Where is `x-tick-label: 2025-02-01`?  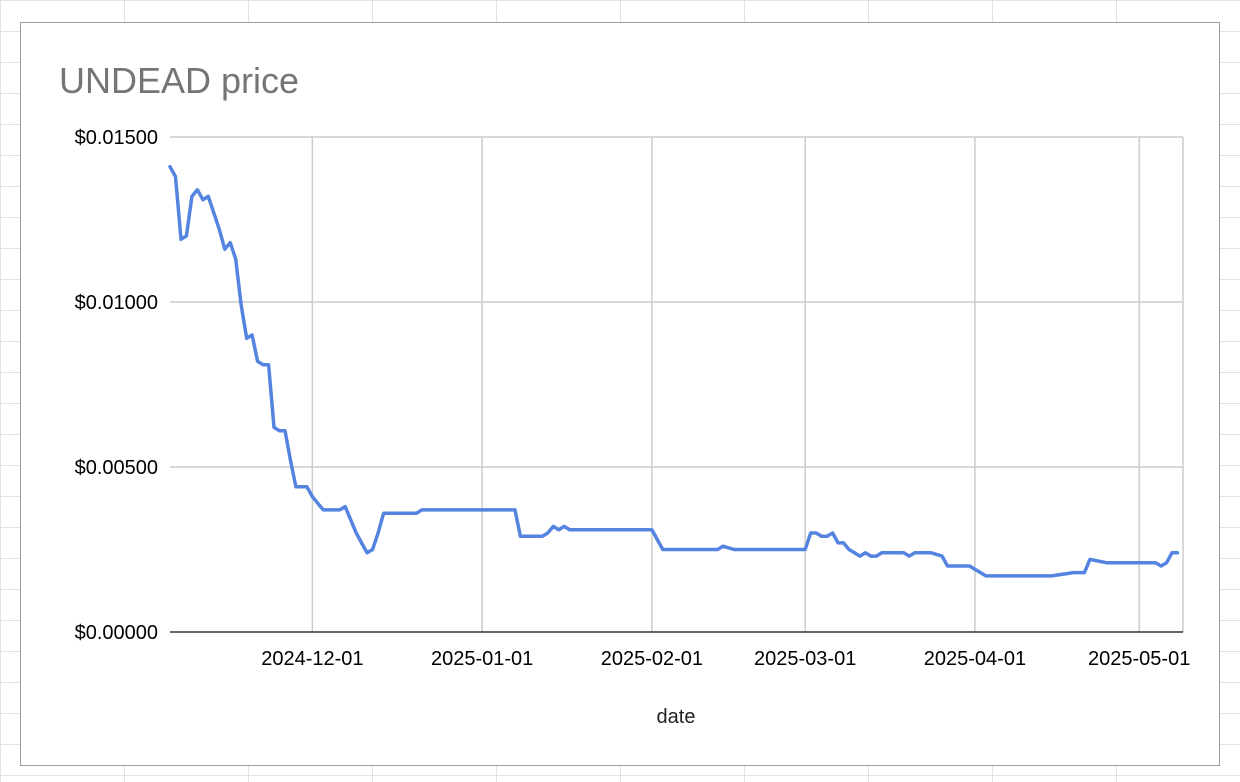 x-tick-label: 2025-02-01 is located at coordinates (652, 659).